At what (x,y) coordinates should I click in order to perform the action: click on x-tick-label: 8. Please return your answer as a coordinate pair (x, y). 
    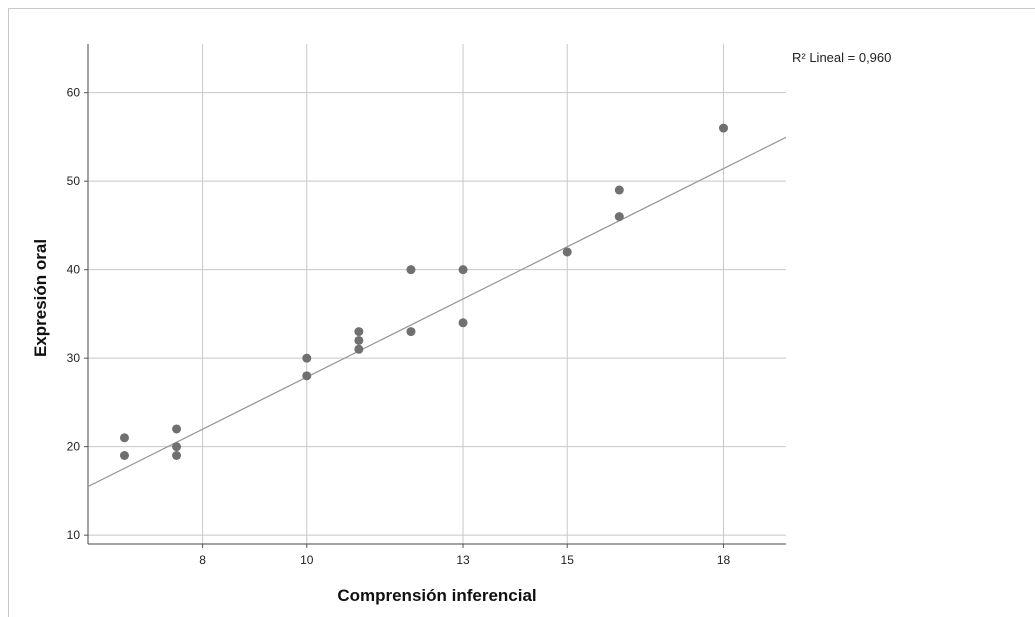
    Looking at the image, I should click on (202, 560).